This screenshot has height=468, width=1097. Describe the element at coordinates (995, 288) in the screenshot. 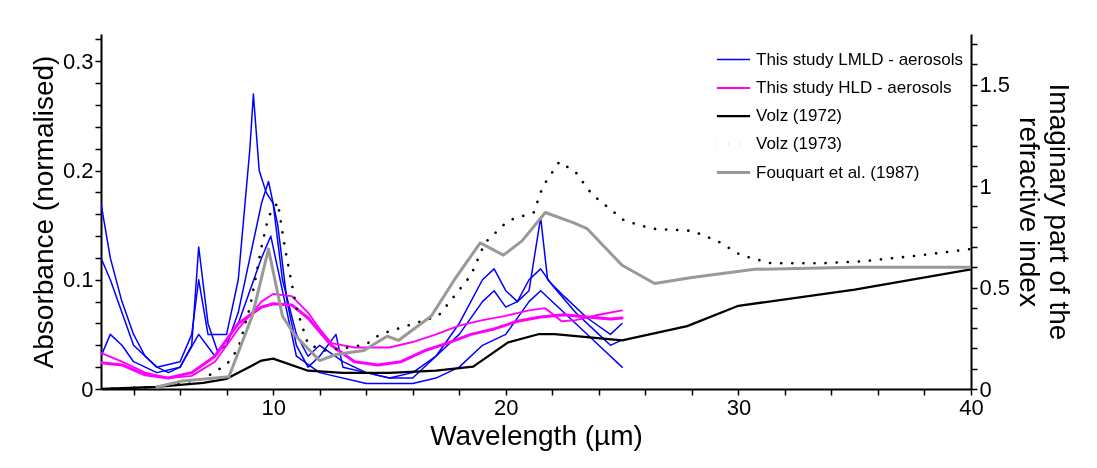

I see `y2-tick-label: 0.5` at that location.